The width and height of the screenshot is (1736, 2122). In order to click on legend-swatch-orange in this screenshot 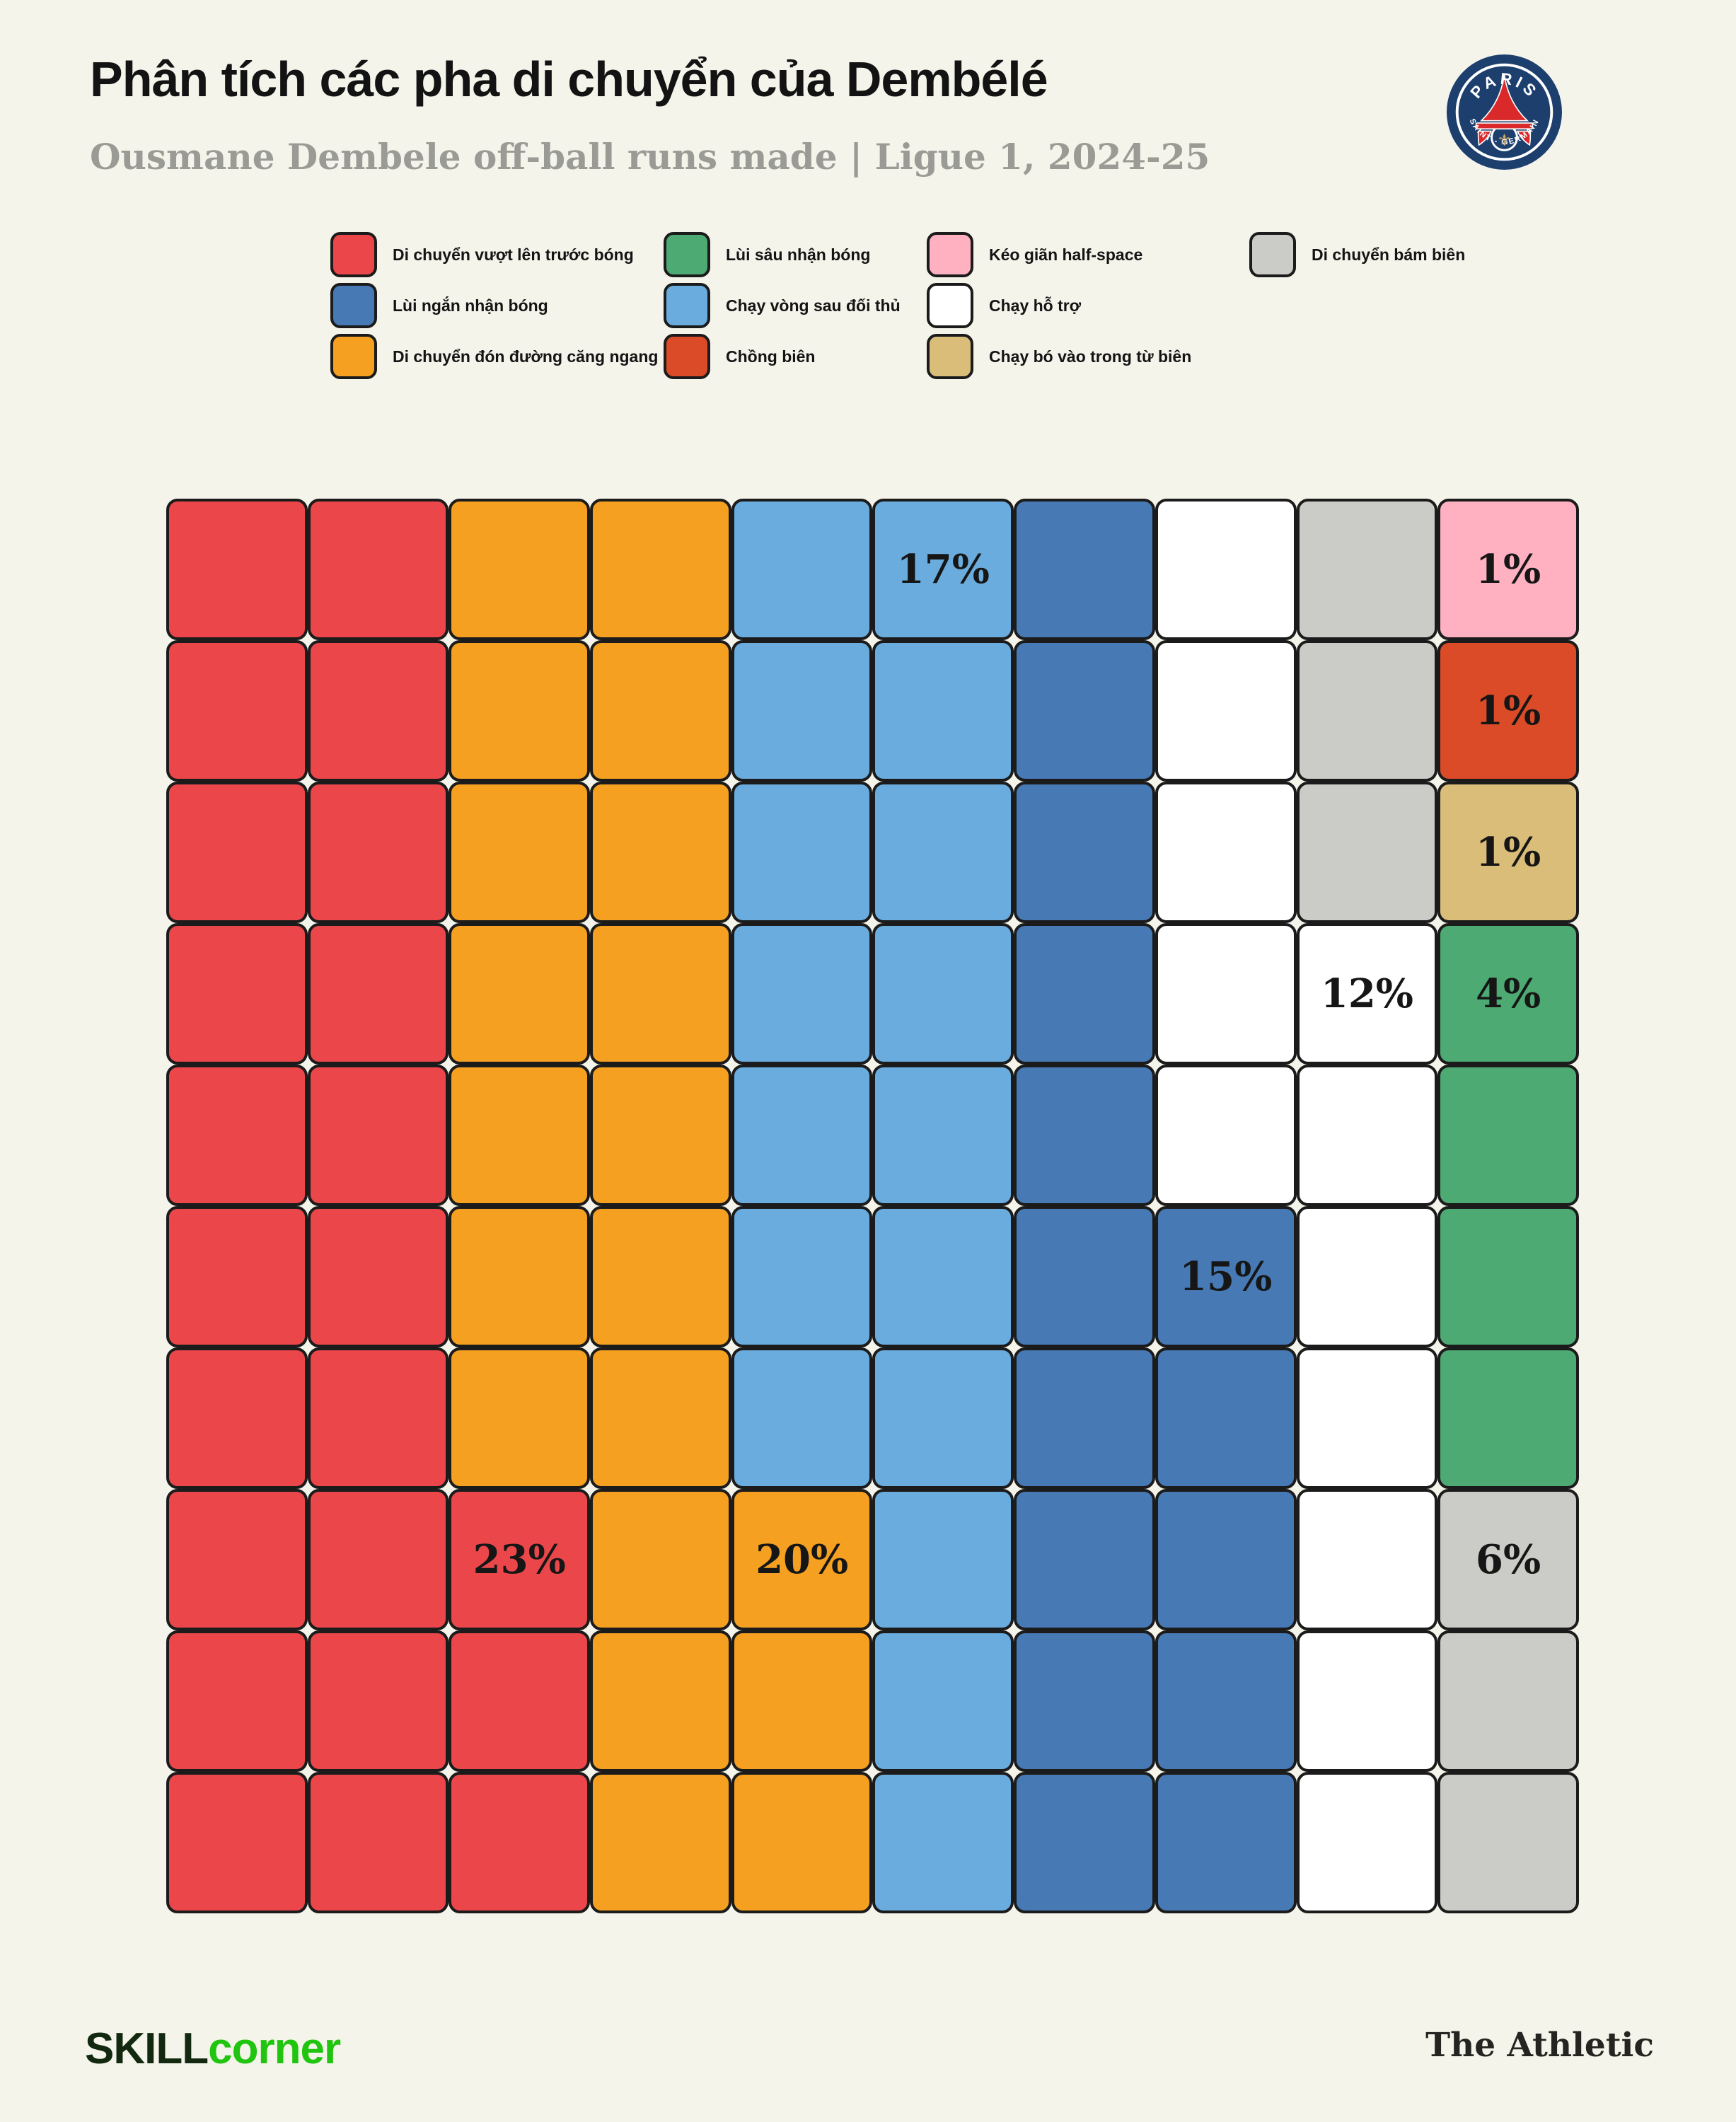, I will do `click(353, 356)`.